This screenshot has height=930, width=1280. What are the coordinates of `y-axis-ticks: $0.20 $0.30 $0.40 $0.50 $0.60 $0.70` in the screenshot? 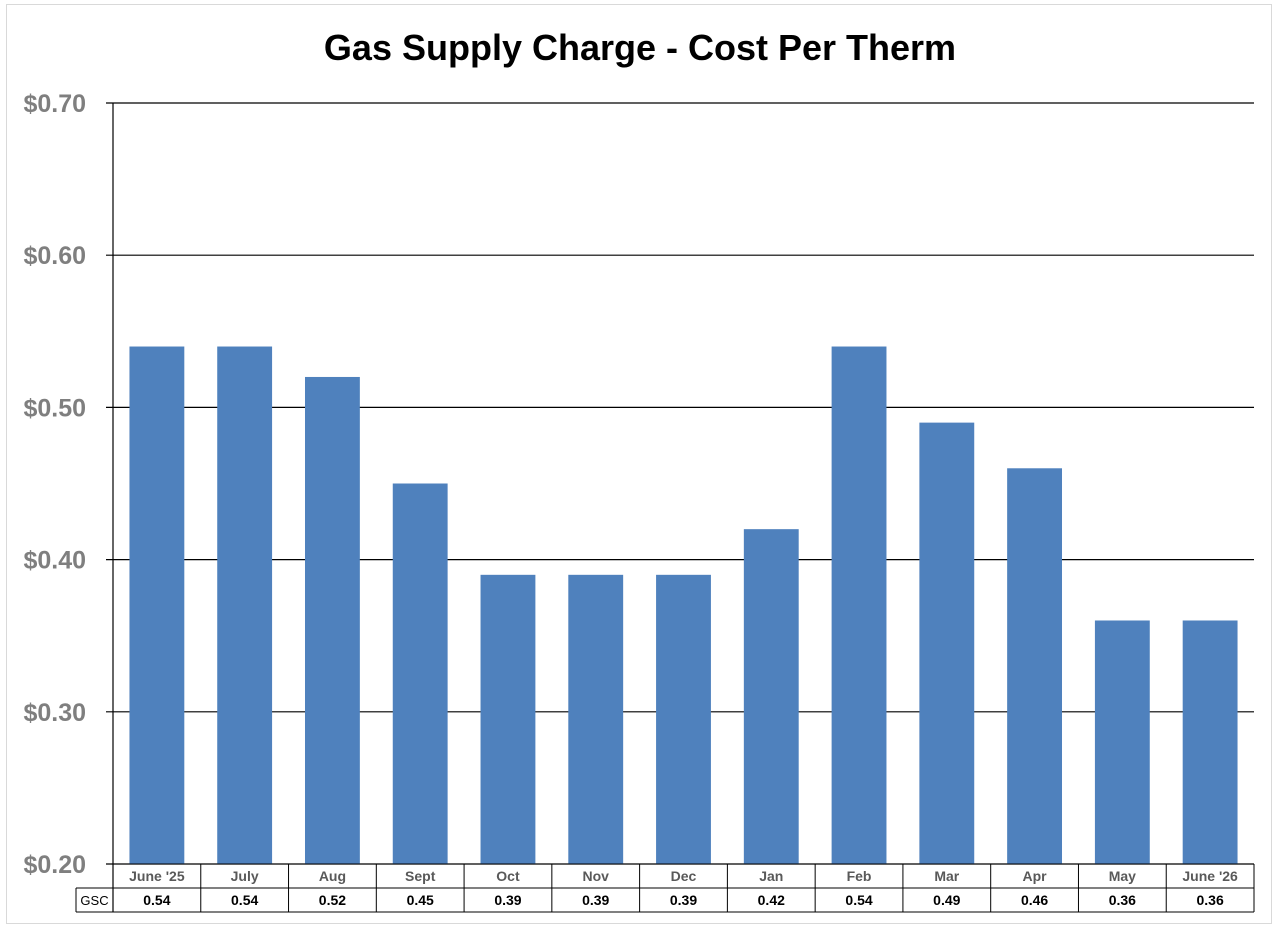 It's located at (54, 484).